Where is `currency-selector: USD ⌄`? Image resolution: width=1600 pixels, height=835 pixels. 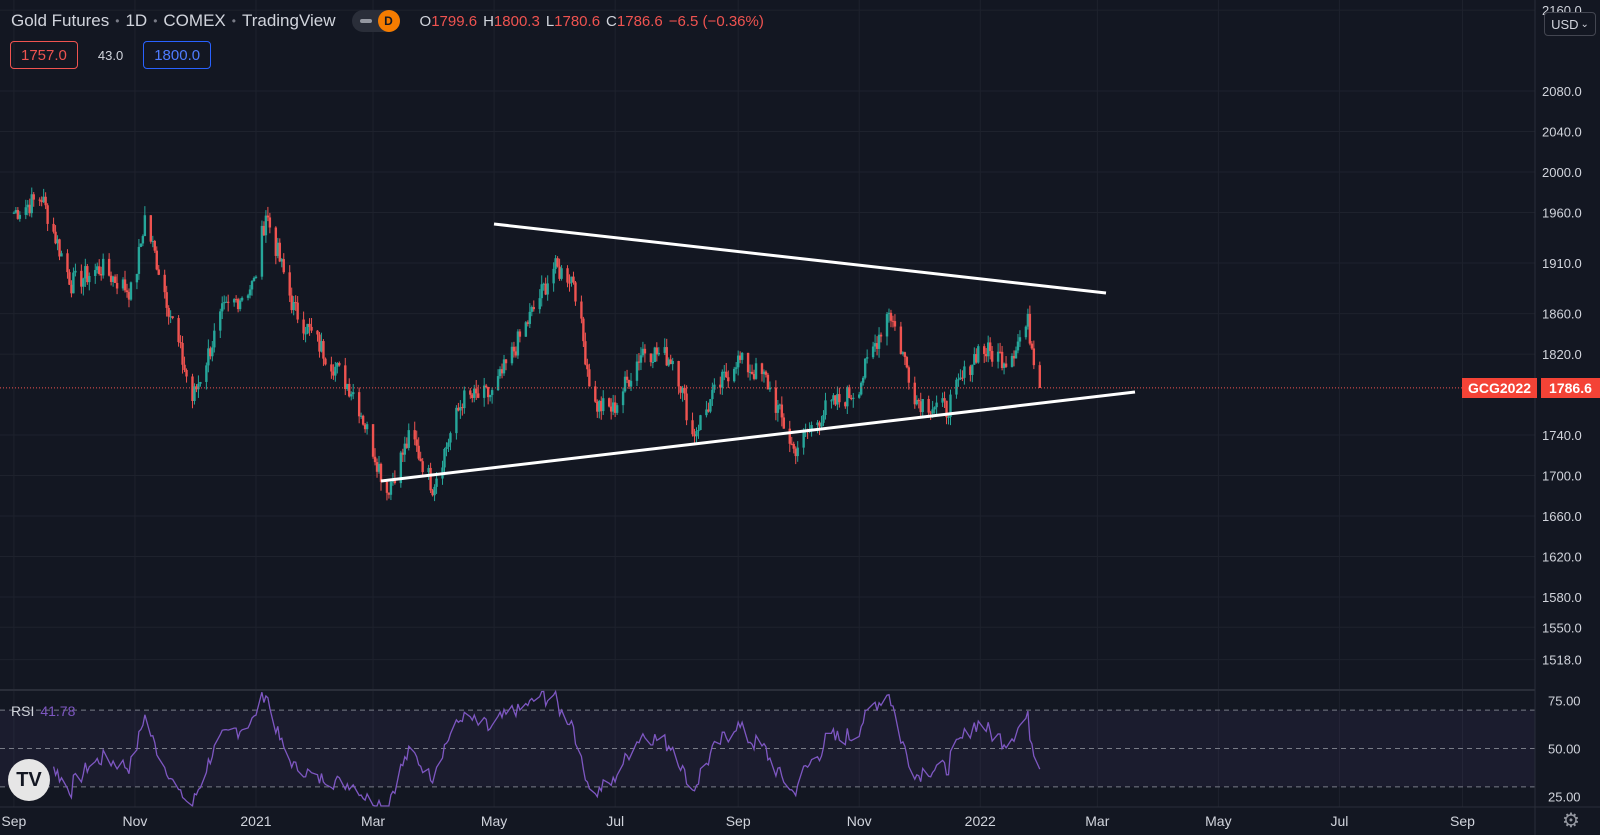 currency-selector: USD ⌄ is located at coordinates (1570, 24).